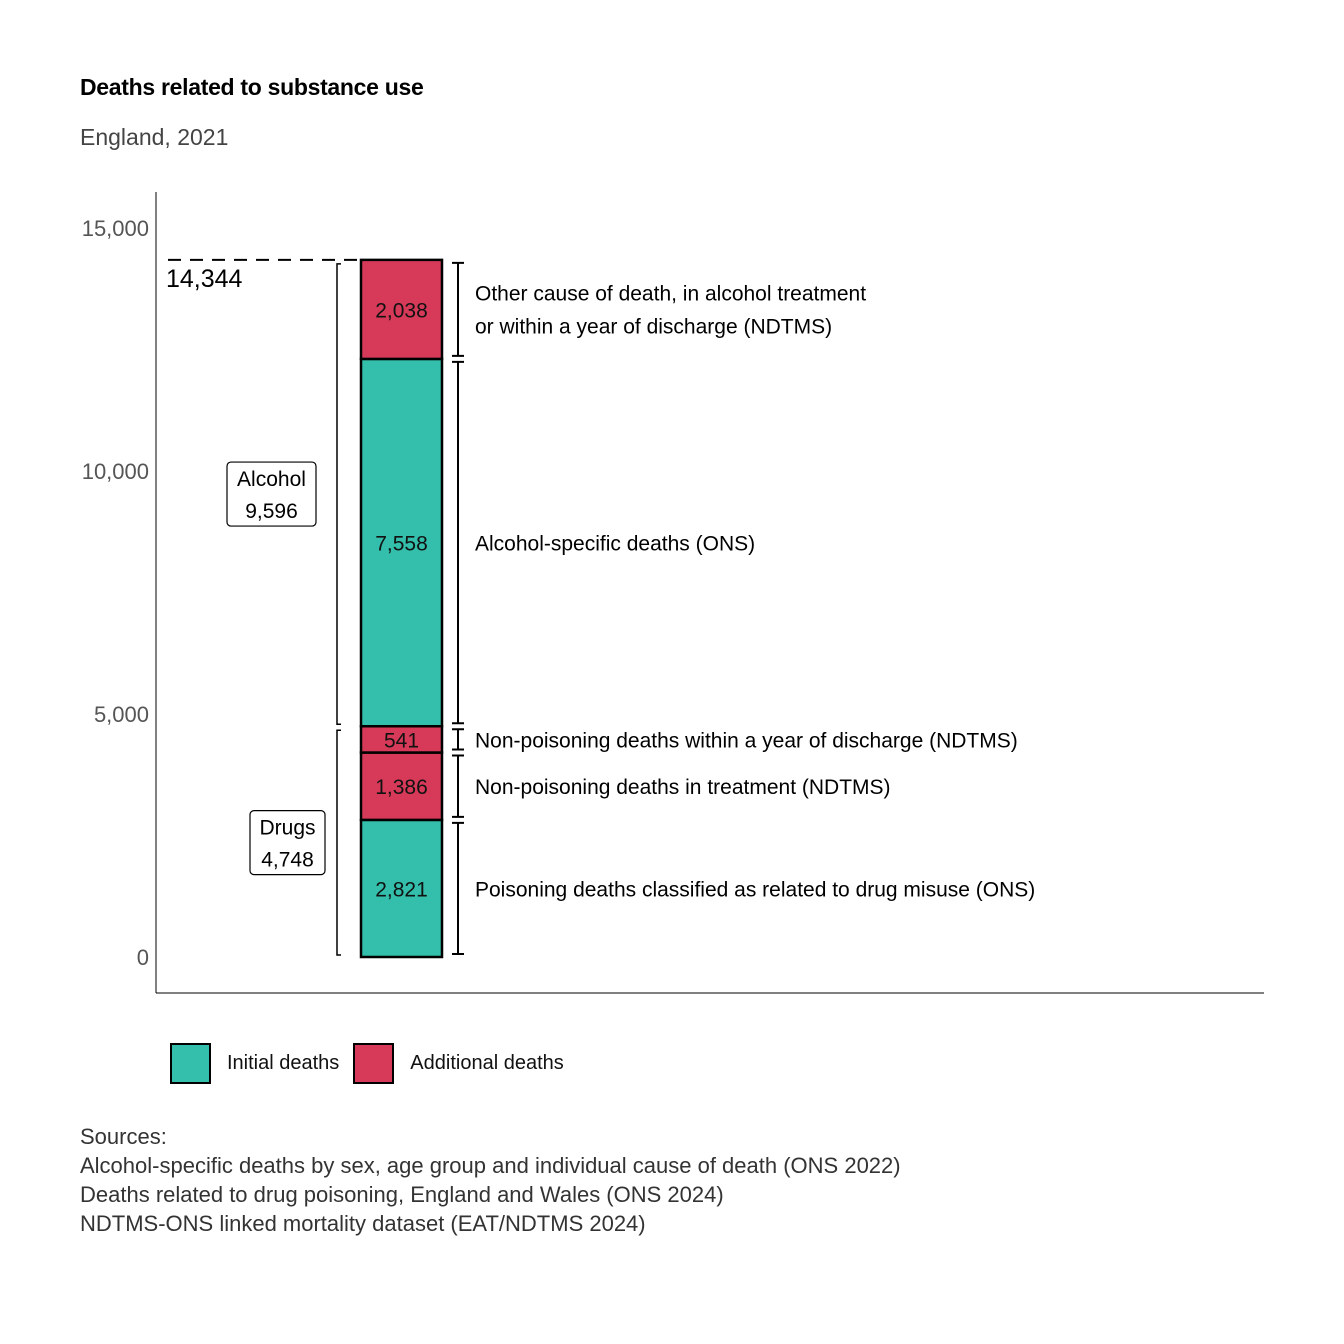  What do you see at coordinates (271, 511) in the screenshot?
I see `group-value: 9,596` at bounding box center [271, 511].